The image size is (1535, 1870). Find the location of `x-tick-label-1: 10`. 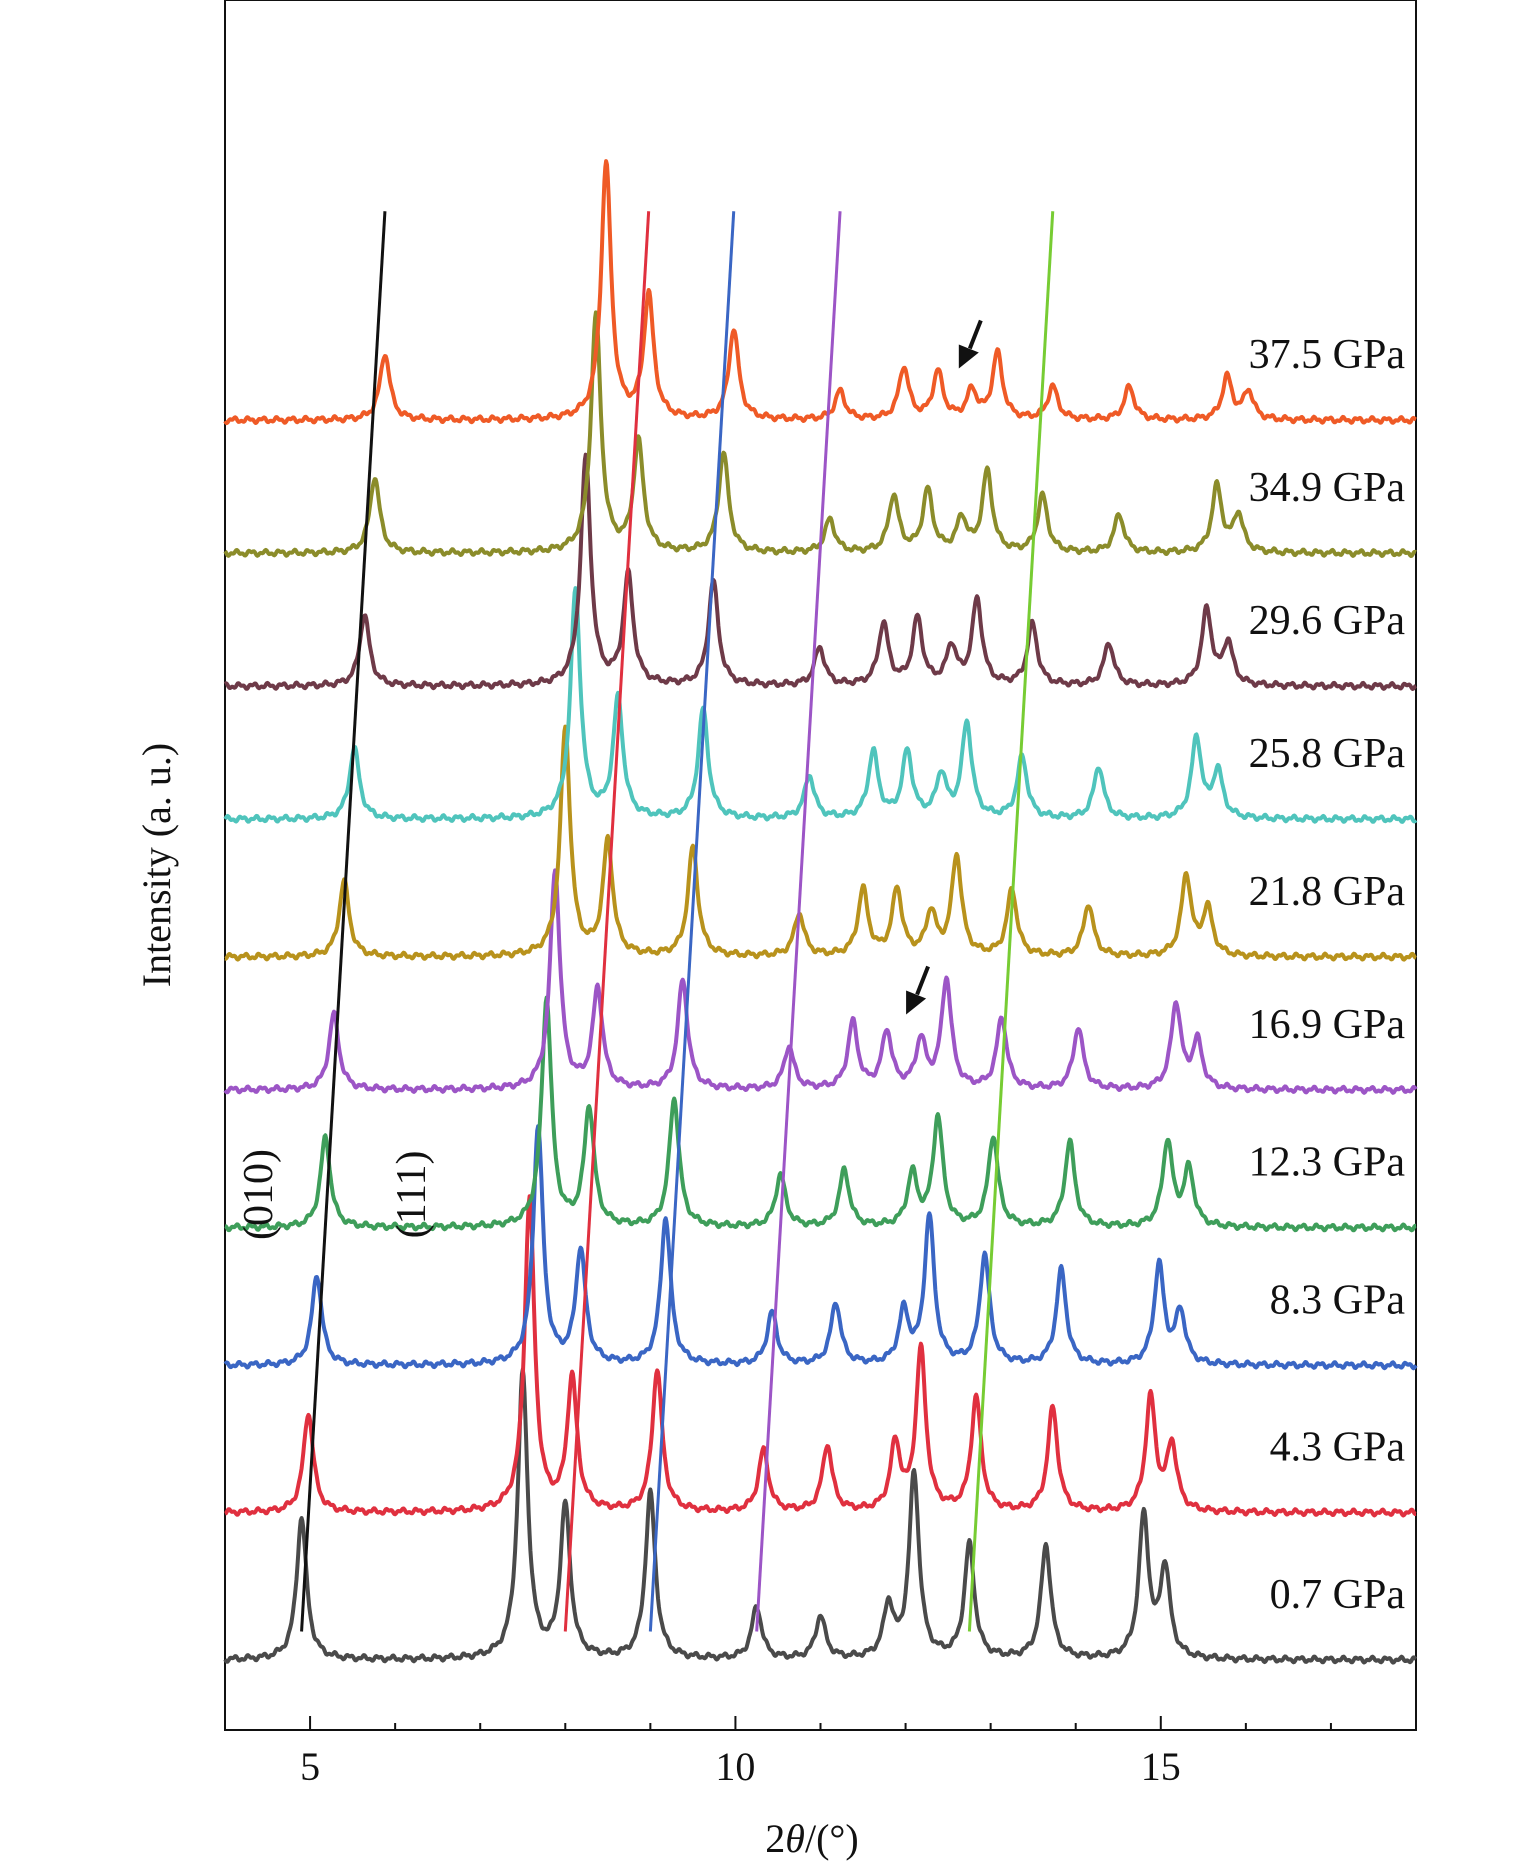

x-tick-label-1: 10 is located at coordinates (735, 1766).